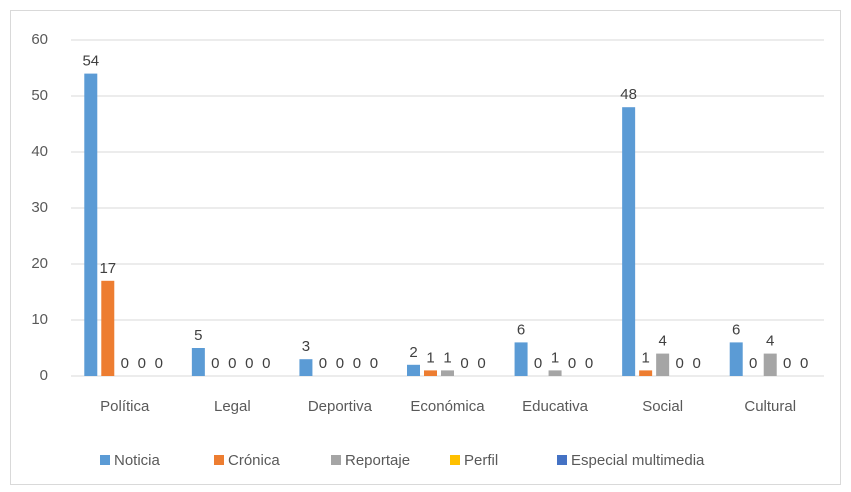 This screenshot has width=851, height=492. Describe the element at coordinates (340, 406) in the screenshot. I see `x-tick-label: Deportiva` at that location.